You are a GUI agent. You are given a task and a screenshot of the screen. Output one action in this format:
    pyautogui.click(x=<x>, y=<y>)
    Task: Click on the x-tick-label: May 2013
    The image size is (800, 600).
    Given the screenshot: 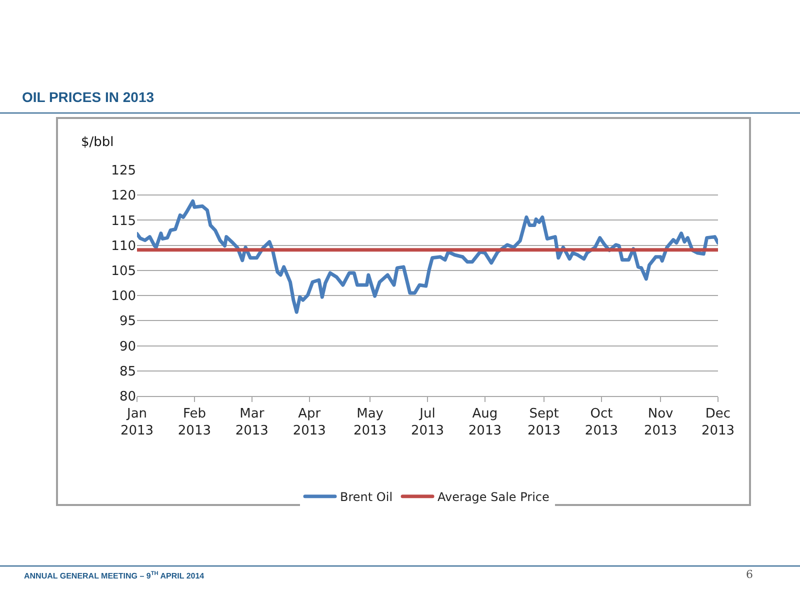 What is the action you would take?
    pyautogui.click(x=370, y=422)
    